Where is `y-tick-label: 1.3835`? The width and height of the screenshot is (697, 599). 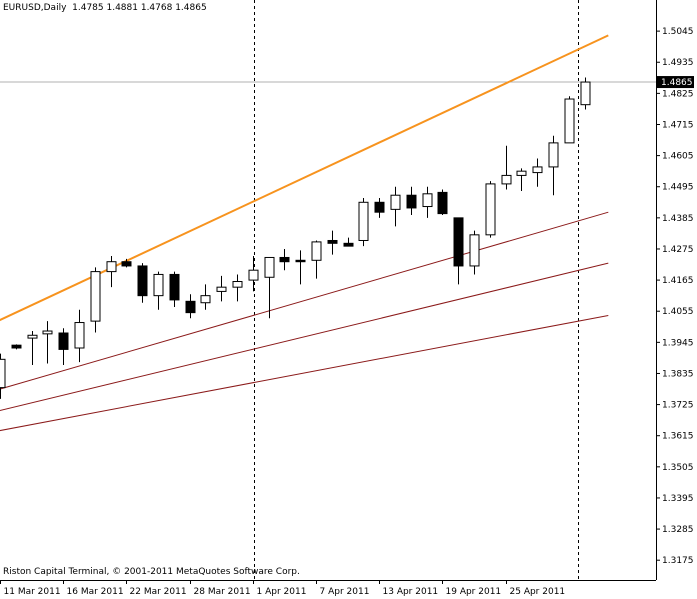 y-tick-label: 1.3835 is located at coordinates (678, 374).